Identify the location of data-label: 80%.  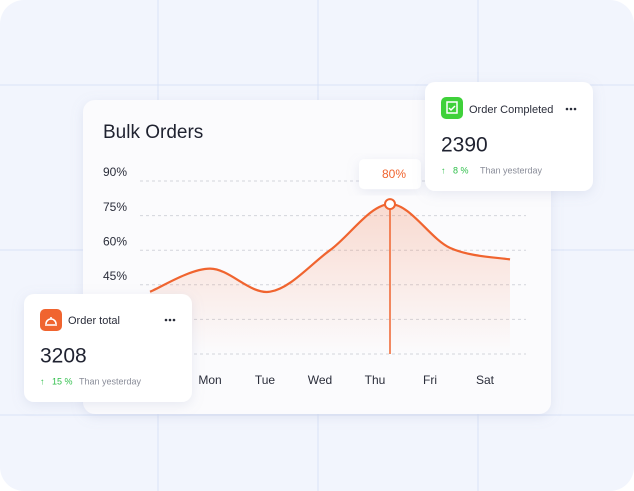
(394, 174).